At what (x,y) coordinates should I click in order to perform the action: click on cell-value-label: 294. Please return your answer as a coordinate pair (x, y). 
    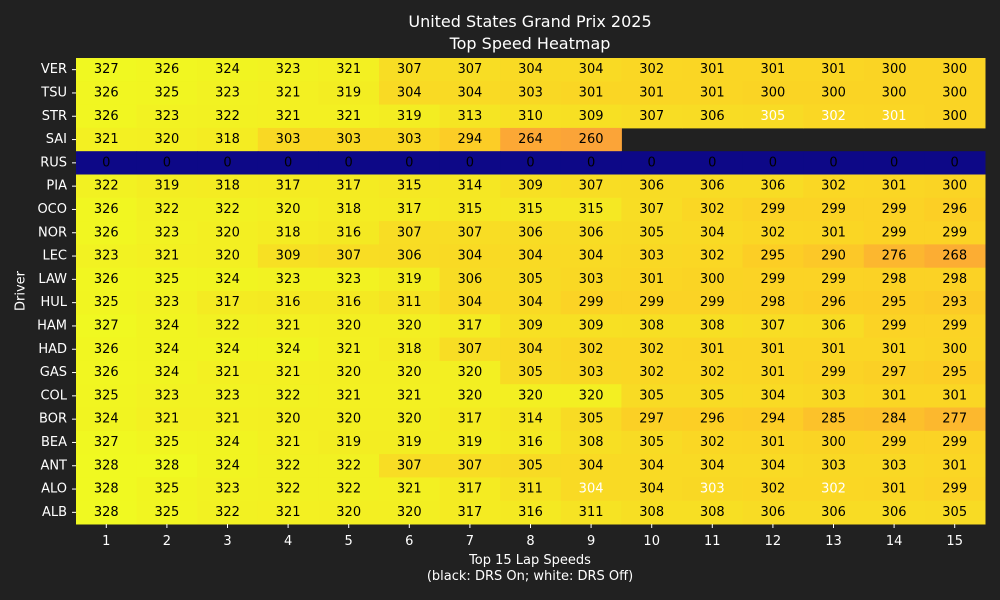
    Looking at the image, I should click on (772, 419).